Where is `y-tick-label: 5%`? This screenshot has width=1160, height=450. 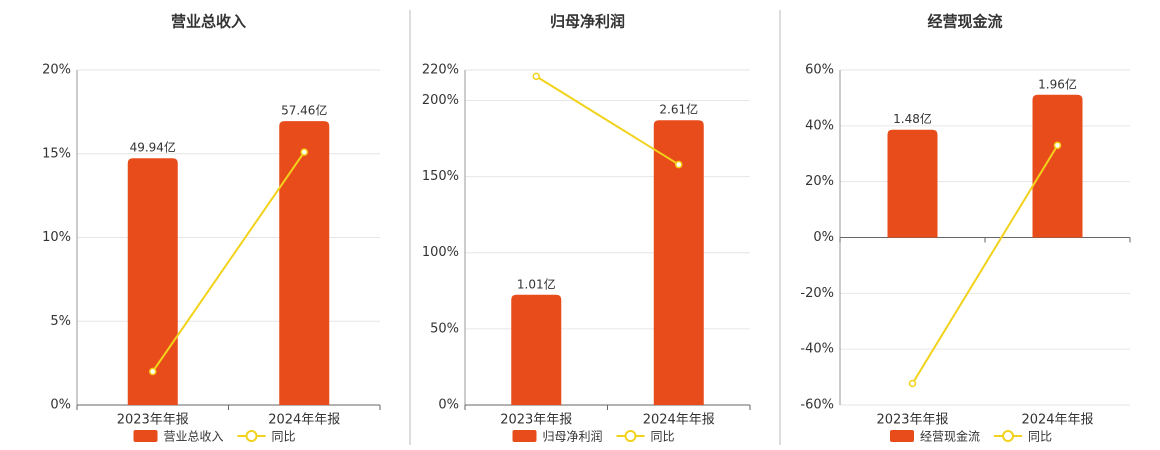 y-tick-label: 5% is located at coordinates (60, 321).